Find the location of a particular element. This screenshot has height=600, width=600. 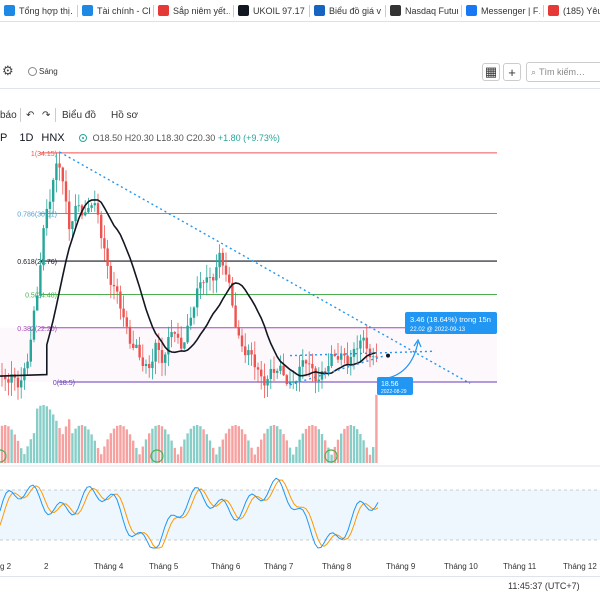

fib-level-label: 0(18.5) is located at coordinates (64, 383).